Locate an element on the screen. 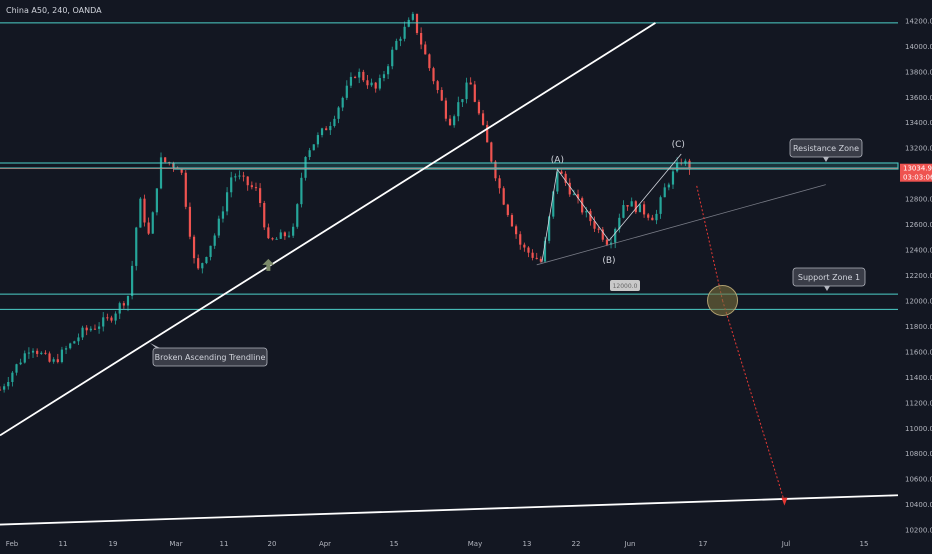  time-tick-label: Apr is located at coordinates (325, 544).